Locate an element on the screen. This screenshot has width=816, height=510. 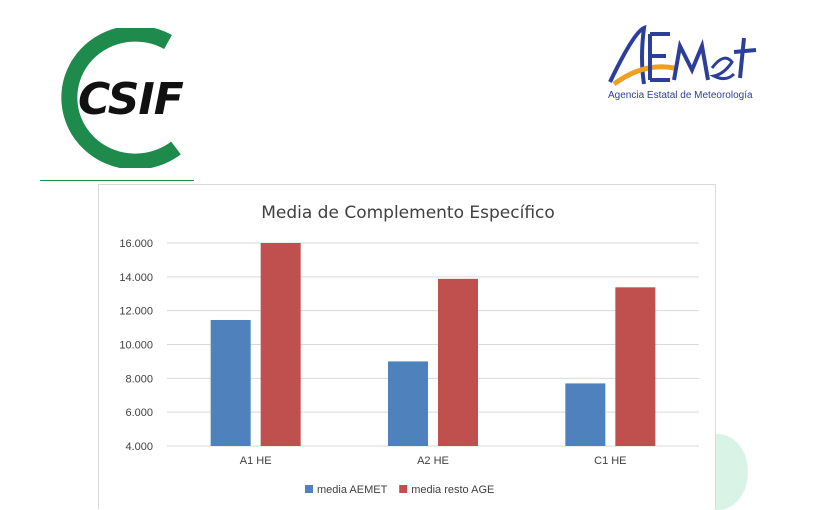
y-tick-label: 16.000 is located at coordinates (136, 244).